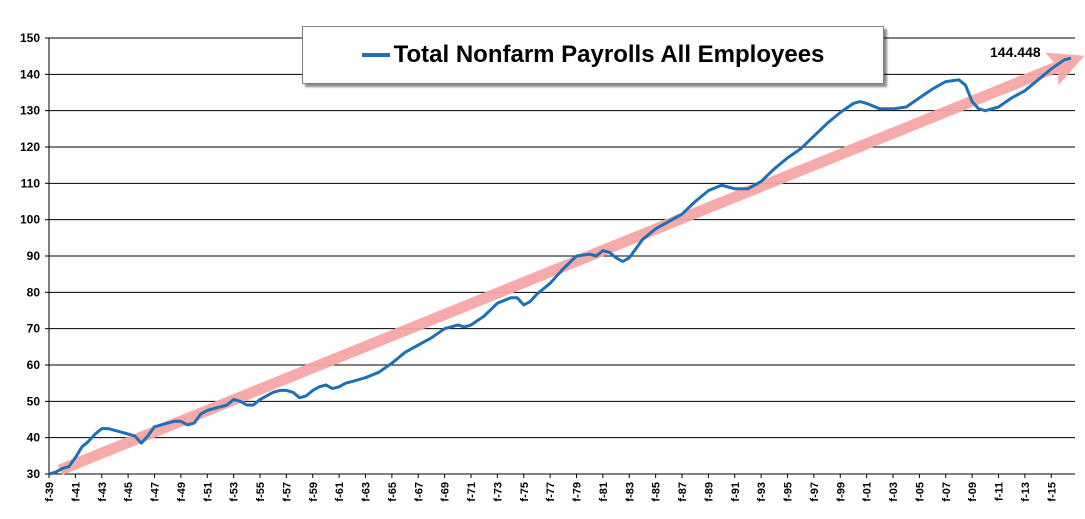  What do you see at coordinates (736, 492) in the screenshot?
I see `xtick-label: f-91` at bounding box center [736, 492].